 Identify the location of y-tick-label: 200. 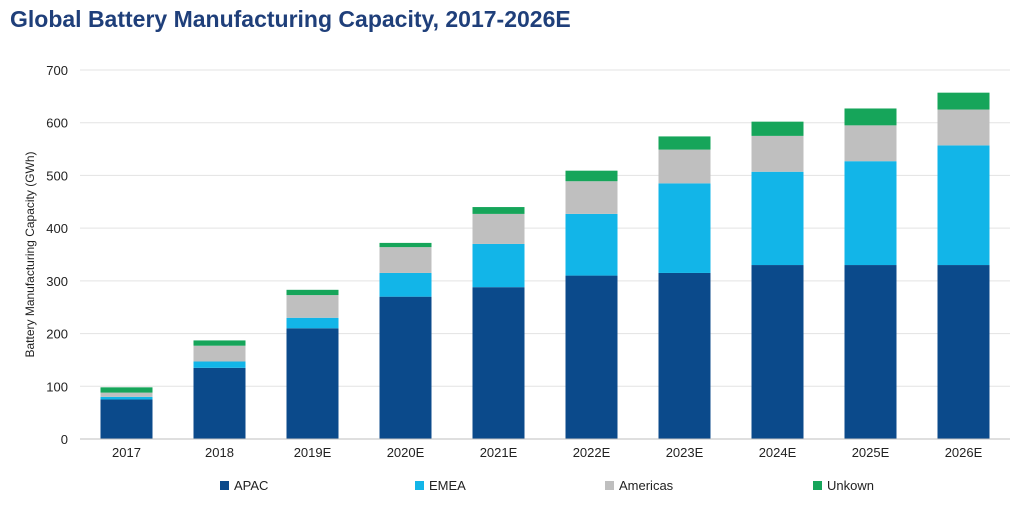
(57, 334).